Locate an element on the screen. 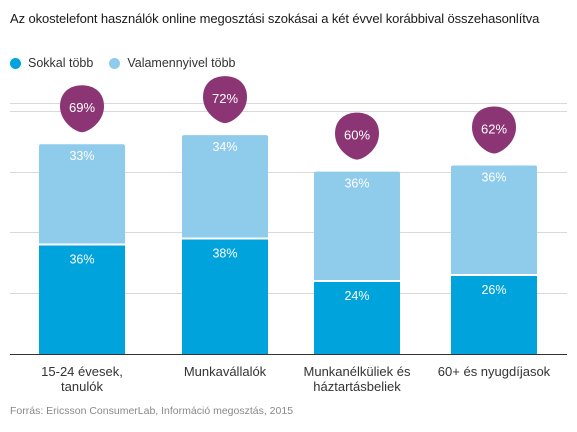 This screenshot has height=432, width=577. total-label: 69% is located at coordinates (82, 107).